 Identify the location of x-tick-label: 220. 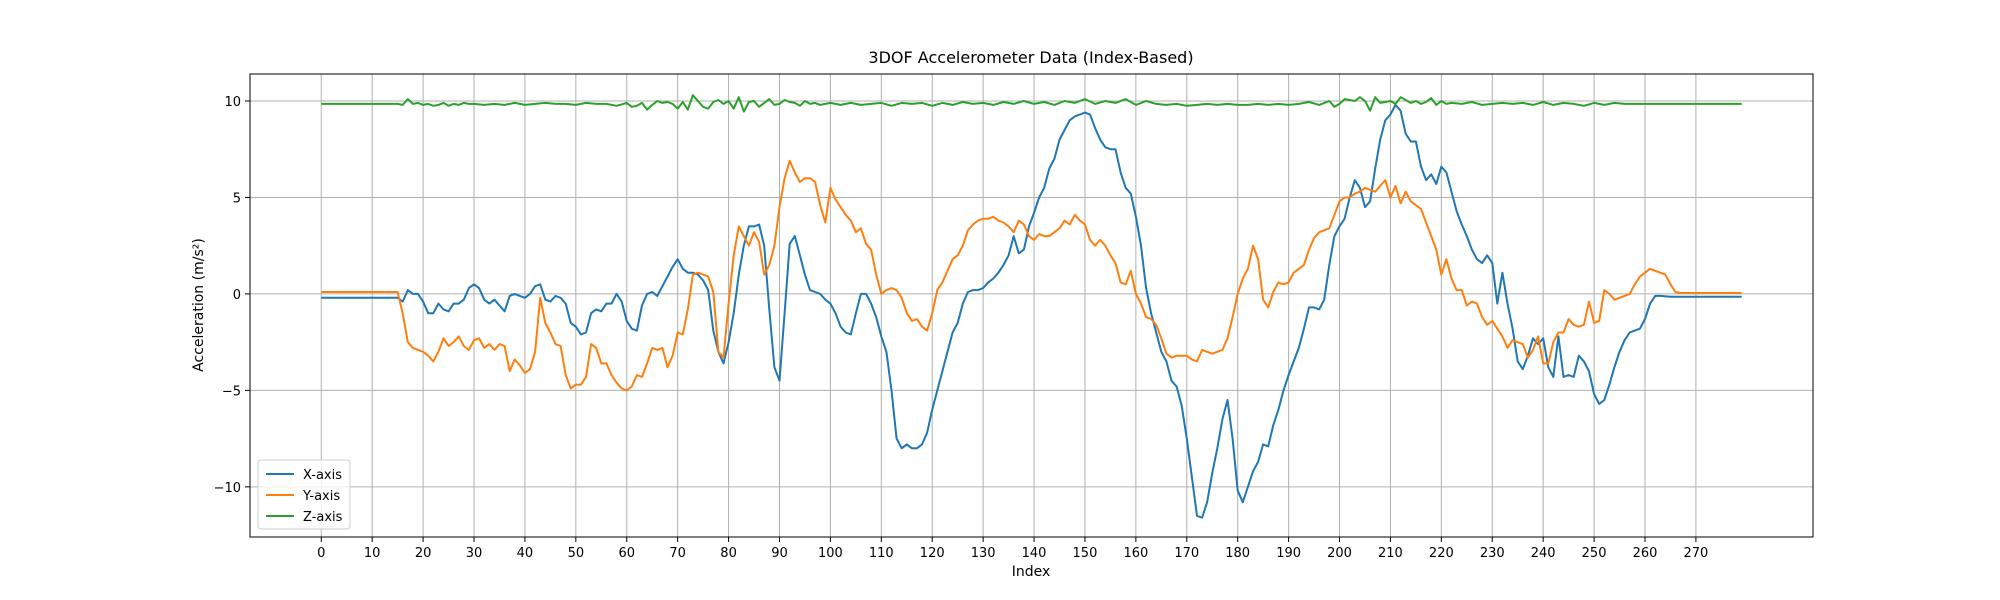
(1441, 553).